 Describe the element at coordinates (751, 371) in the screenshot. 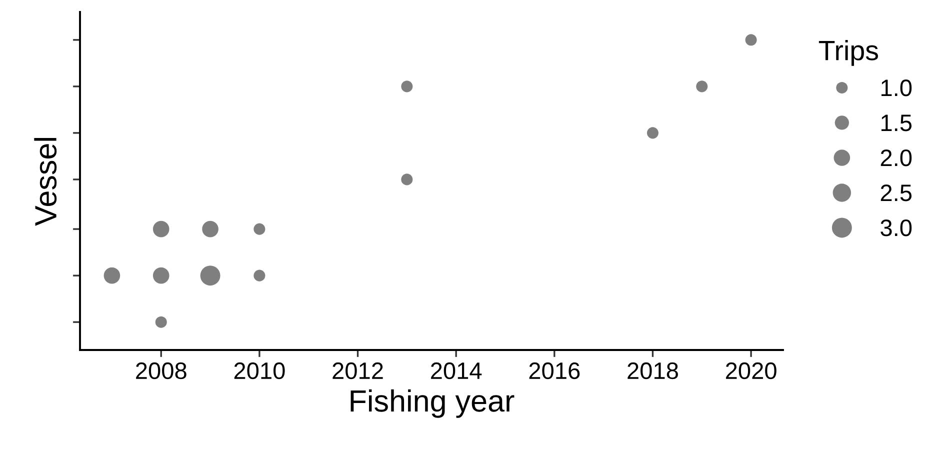

I see `x-tick-label: 2020` at that location.